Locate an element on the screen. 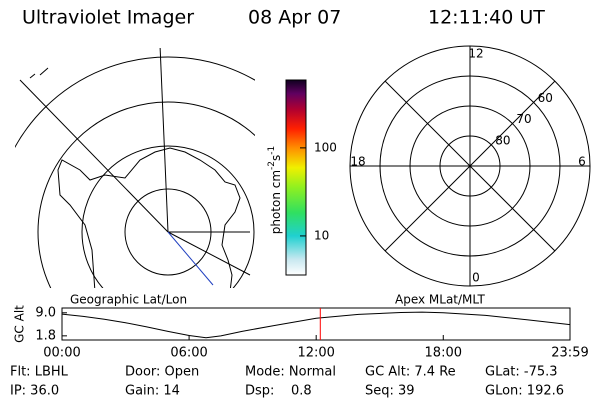  geo-label: Geographic Lat/Lon is located at coordinates (128, 300).